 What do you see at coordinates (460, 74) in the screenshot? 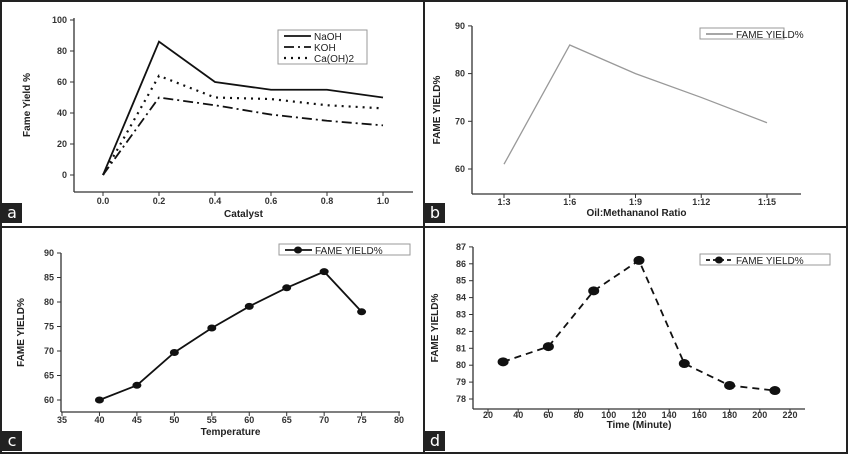
I see `panel-b-y-tick-label: 80` at bounding box center [460, 74].